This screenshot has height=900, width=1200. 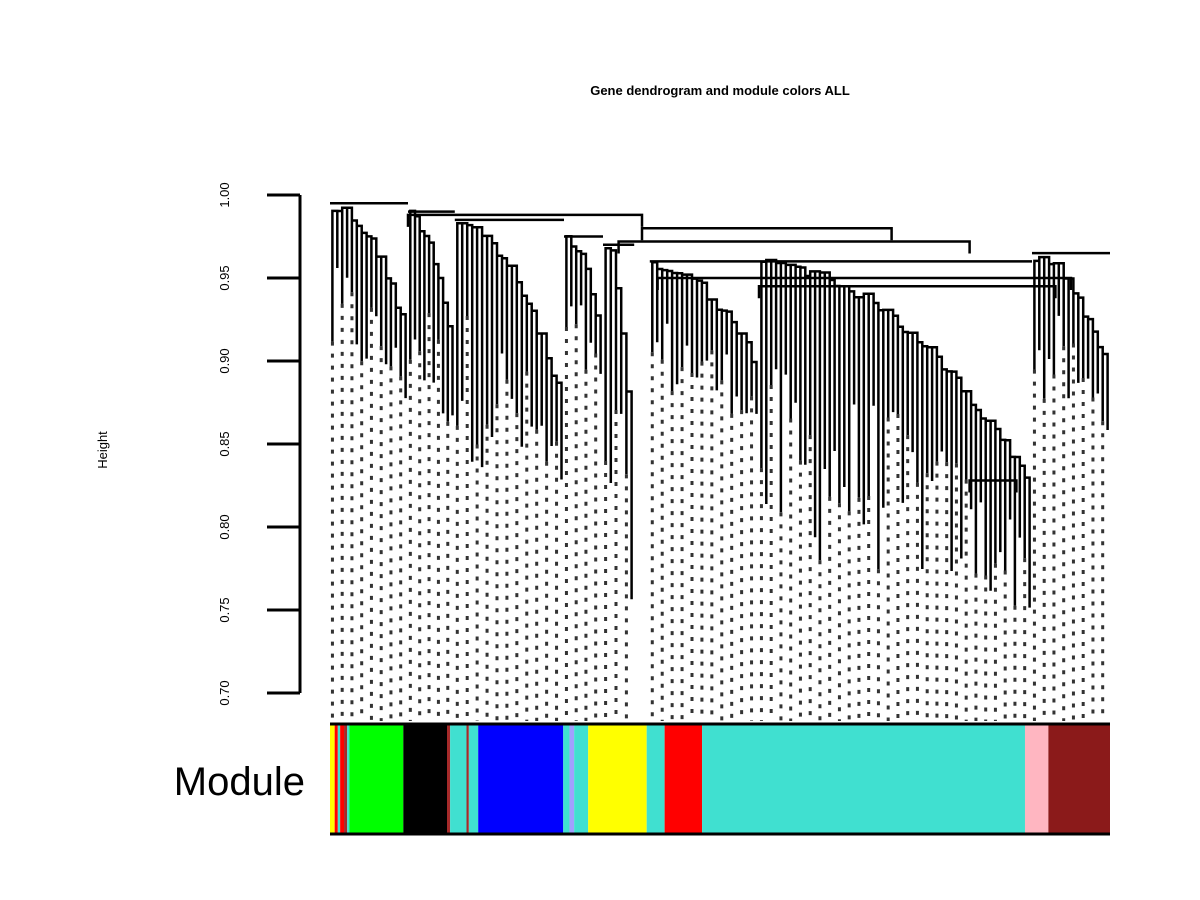 I want to click on y-tick-label: 0.80, so click(x=224, y=526).